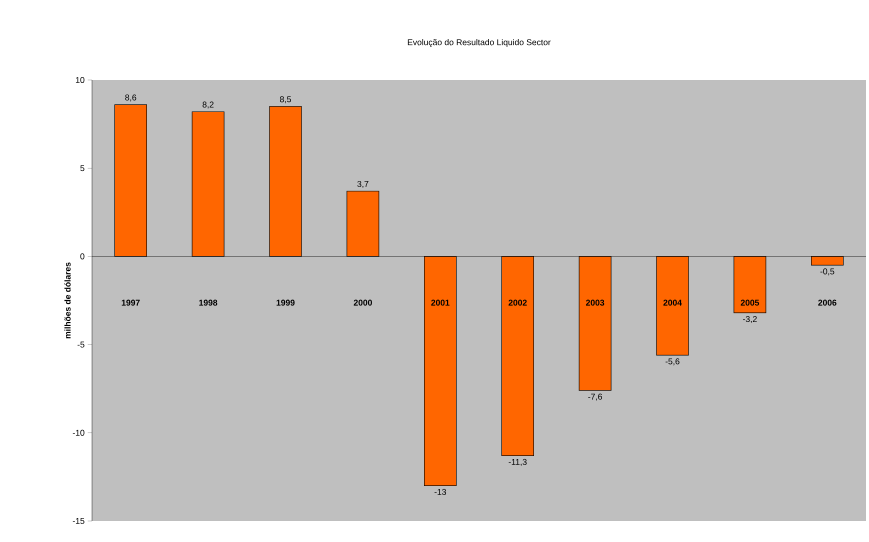  What do you see at coordinates (208, 303) in the screenshot?
I see `x-tick-label: 1998` at bounding box center [208, 303].